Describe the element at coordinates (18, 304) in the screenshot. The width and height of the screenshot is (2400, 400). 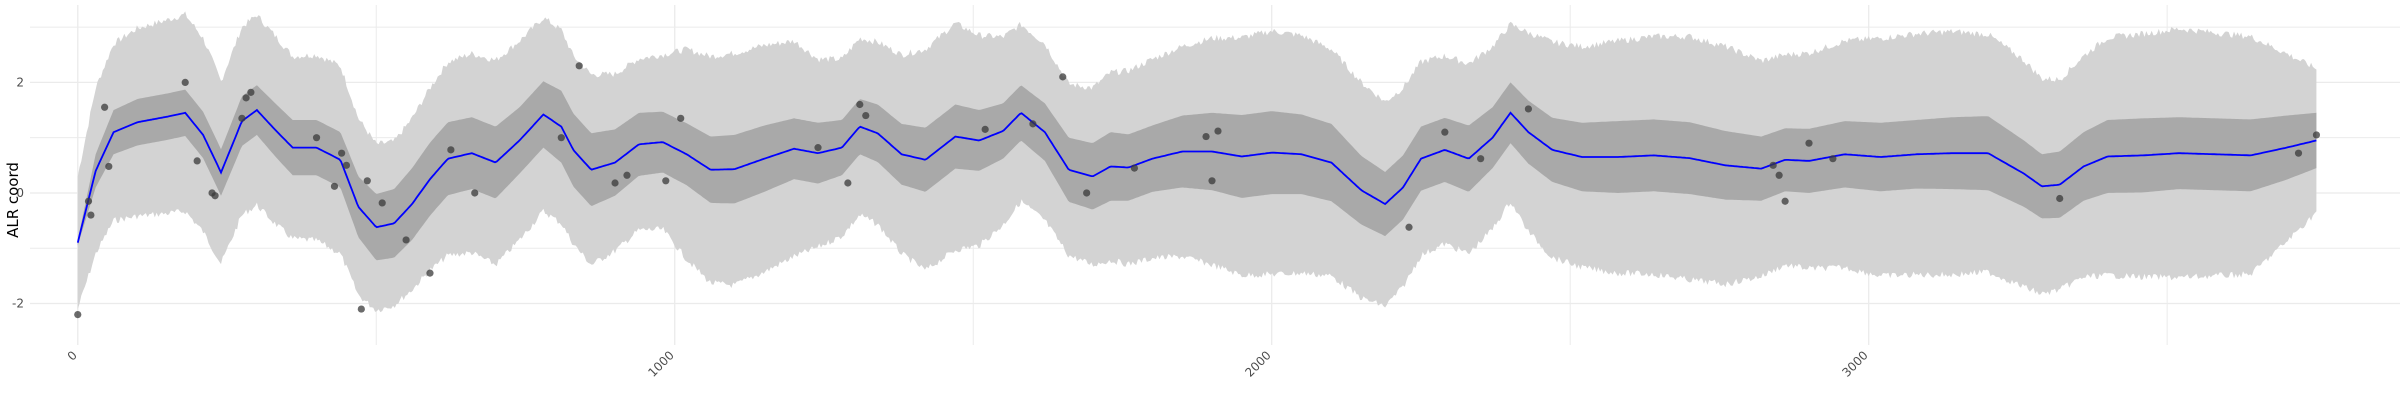
I see `y-tick-label: -2` at that location.